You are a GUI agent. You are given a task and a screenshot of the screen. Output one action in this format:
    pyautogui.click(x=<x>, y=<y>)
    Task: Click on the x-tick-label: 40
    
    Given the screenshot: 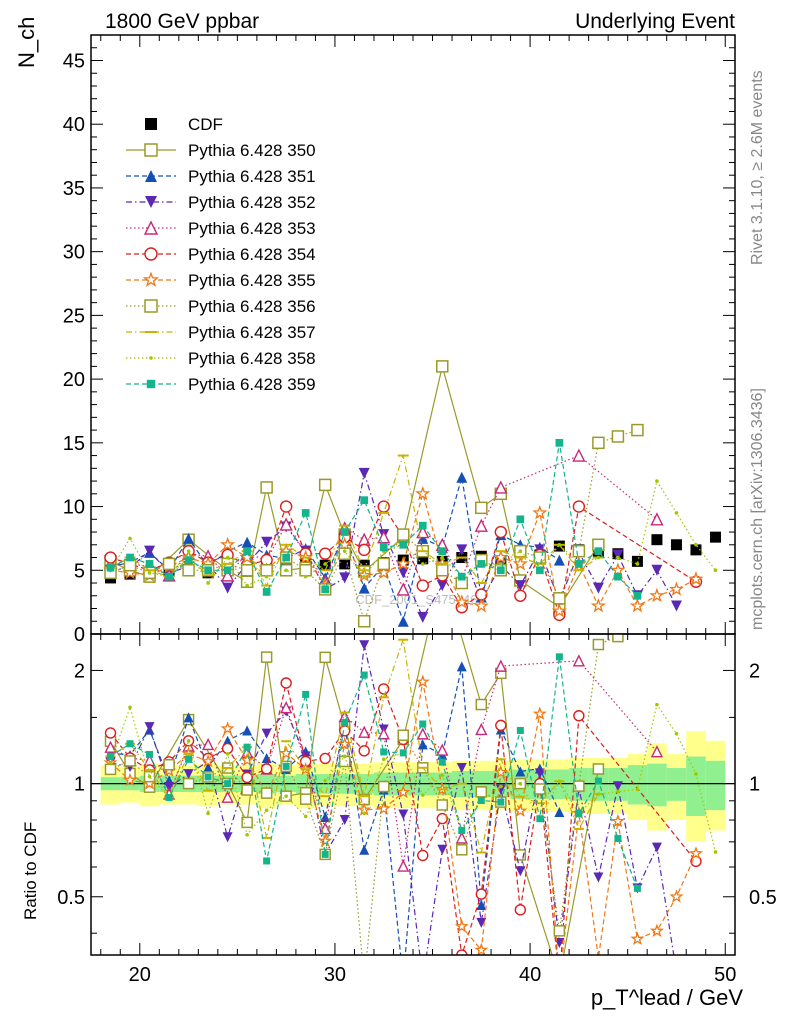 What is the action you would take?
    pyautogui.click(x=530, y=975)
    